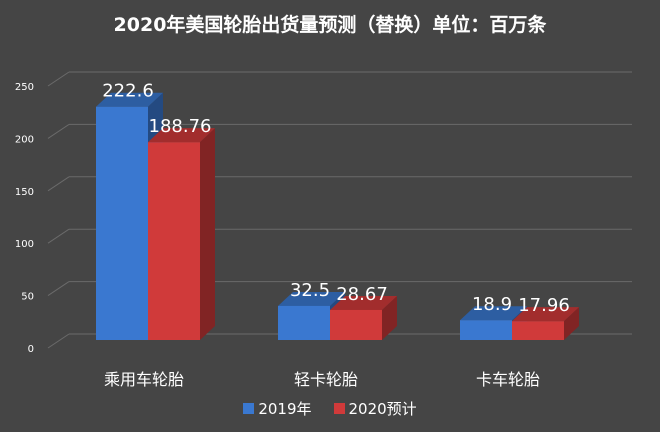  I want to click on x-tick-label: 乘用车轮胎, so click(144, 379).